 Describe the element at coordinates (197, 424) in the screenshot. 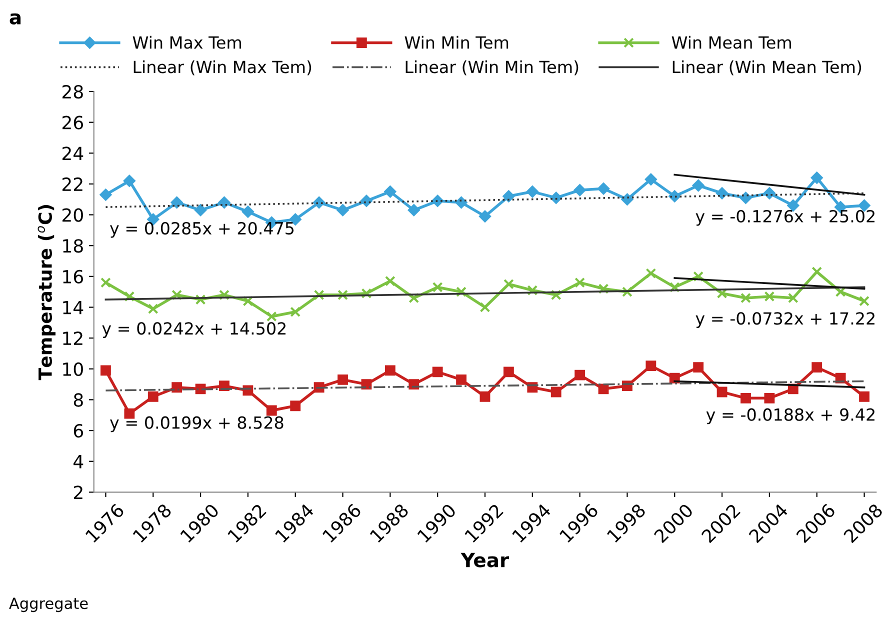

I see `annotation: y = 0.0199x + 8.528` at that location.